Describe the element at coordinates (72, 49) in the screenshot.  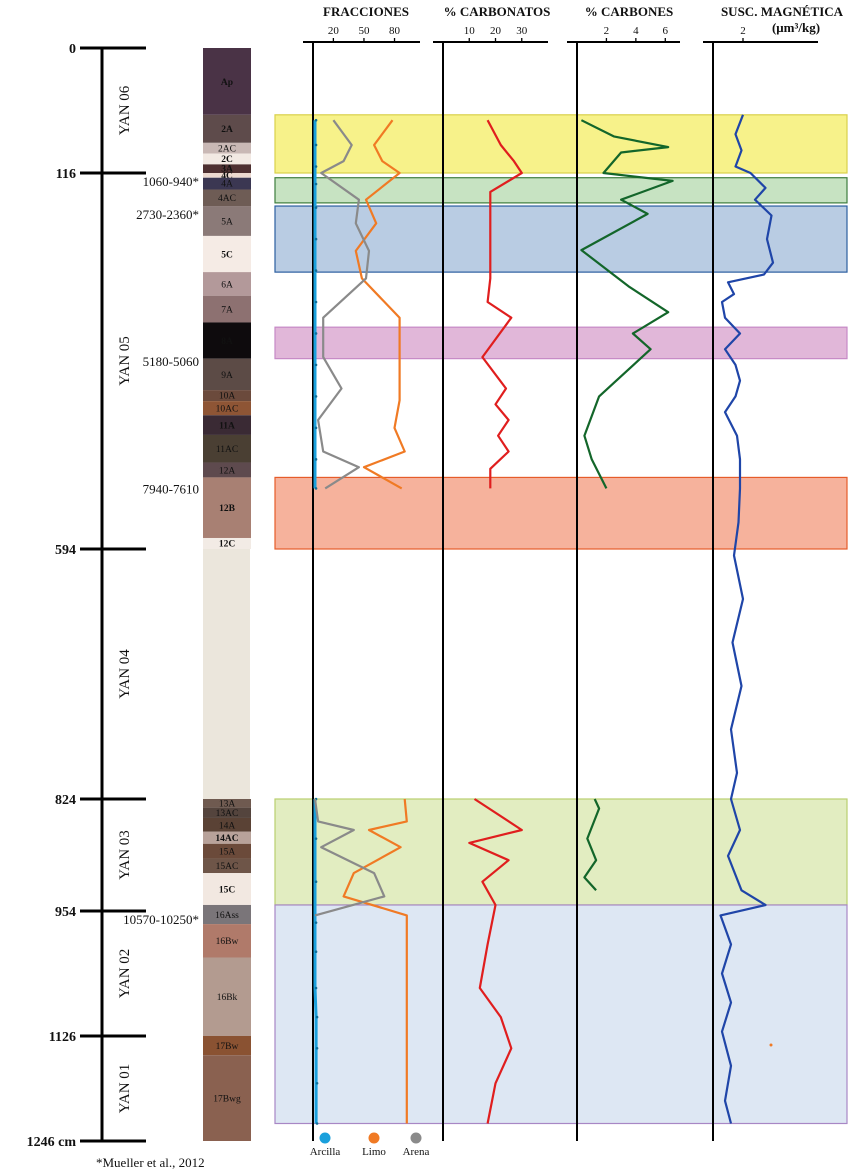
I see `depth-tick-label: 0` at that location.